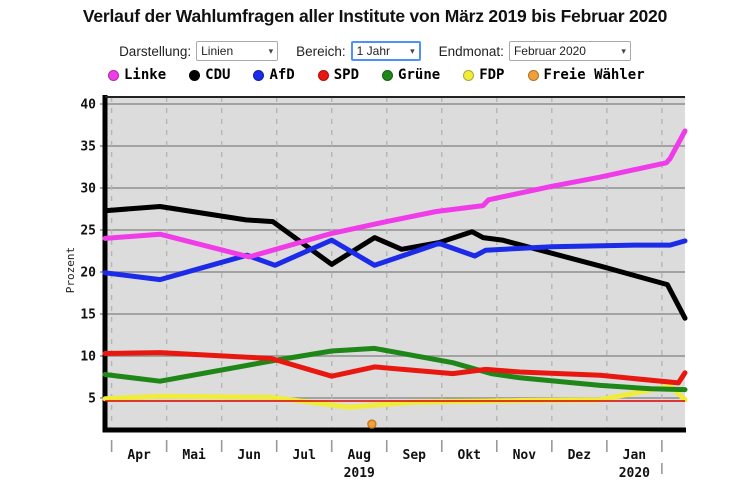 The image size is (750, 496). Describe the element at coordinates (88, 189) in the screenshot. I see `y-tick-label-30: 30` at that location.